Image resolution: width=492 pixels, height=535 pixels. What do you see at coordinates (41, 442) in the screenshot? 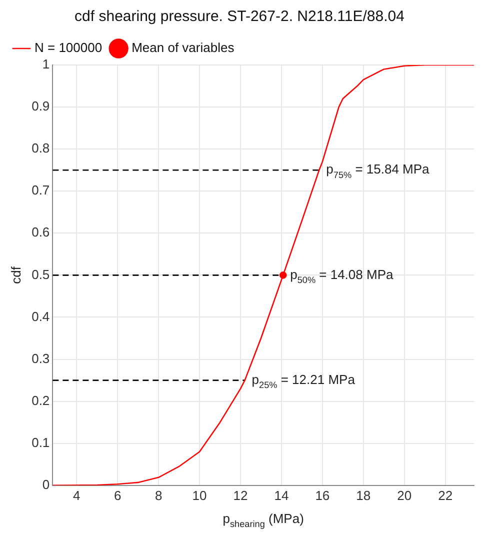
I see `y-tick-label: 0.1` at bounding box center [41, 442].